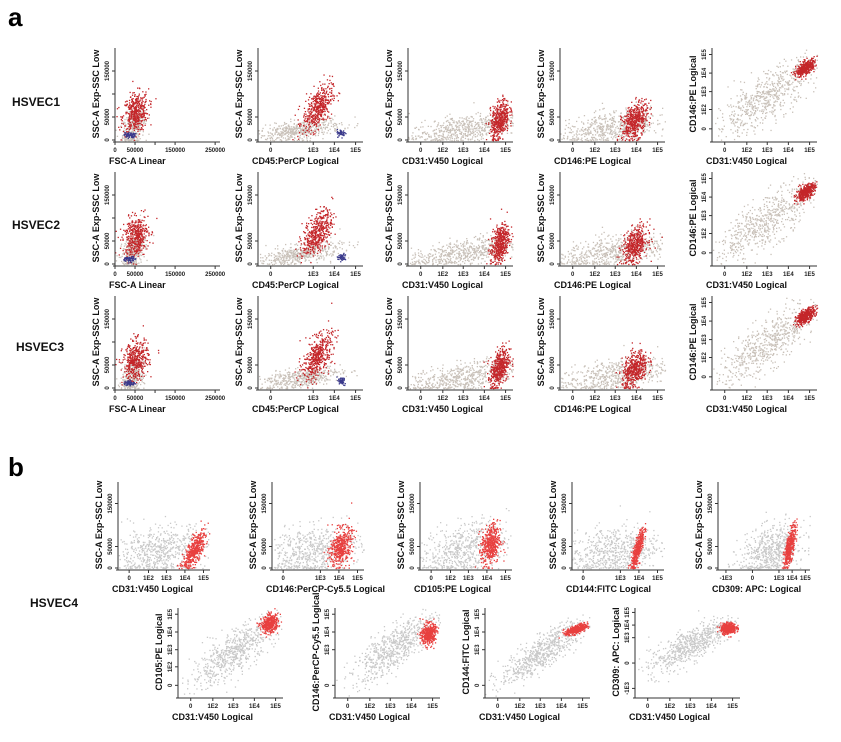 This screenshot has width=841, height=742. Describe the element at coordinates (442, 151) in the screenshot. I see `x-tick-label: 1E2` at that location.